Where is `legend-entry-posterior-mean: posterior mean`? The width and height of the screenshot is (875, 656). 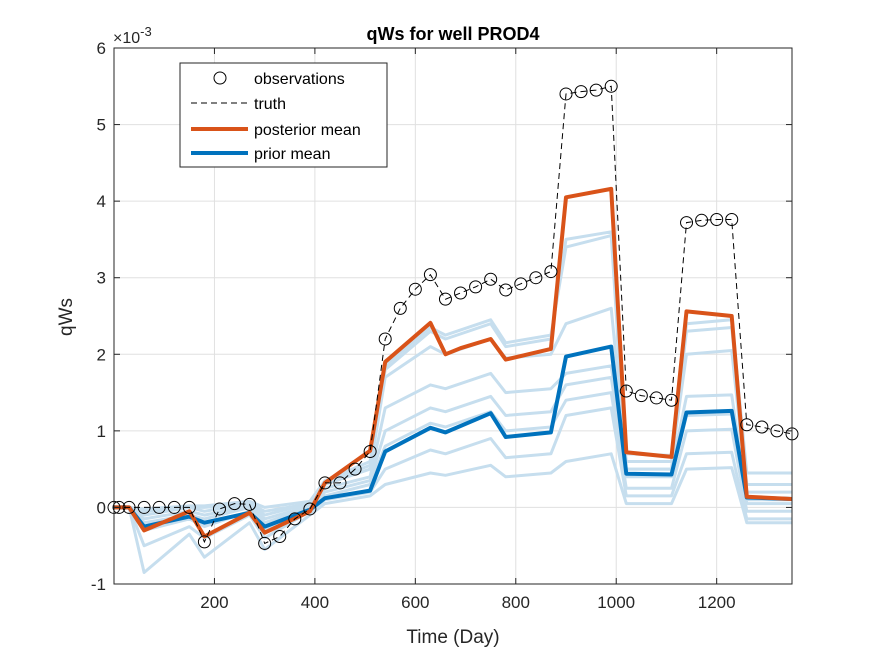 legend-entry-posterior-mean: posterior mean is located at coordinates (276, 130).